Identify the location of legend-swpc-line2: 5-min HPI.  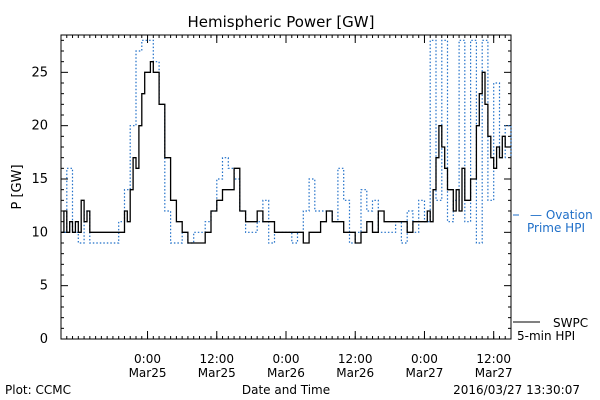
(546, 336).